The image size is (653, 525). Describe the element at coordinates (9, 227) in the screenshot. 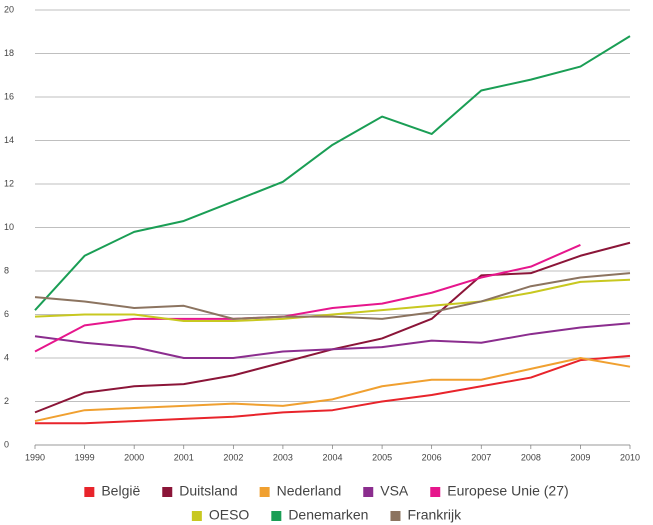

I see `y-tick-label: 10` at that location.